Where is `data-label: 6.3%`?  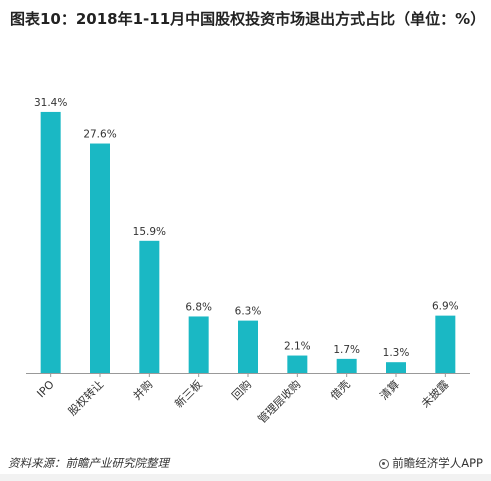
data-label: 6.3% is located at coordinates (248, 312).